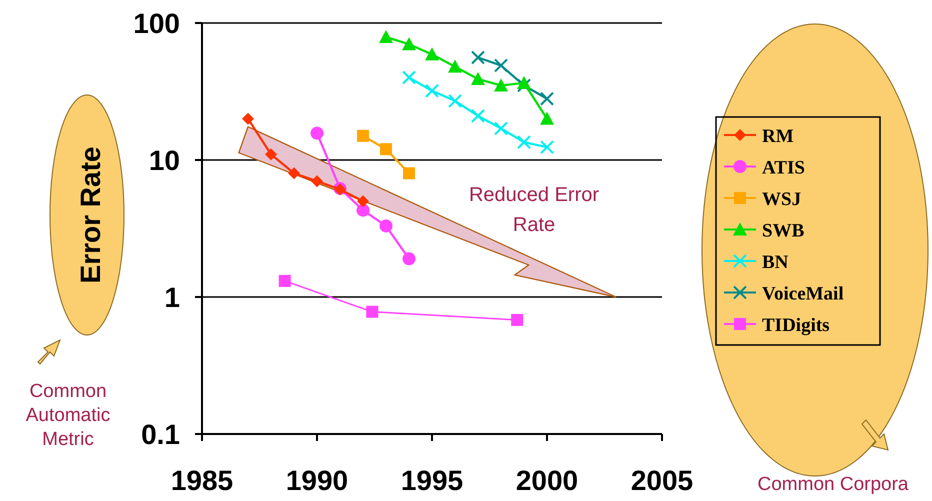 The image size is (932, 501). I want to click on legend-label: SWB, so click(783, 231).